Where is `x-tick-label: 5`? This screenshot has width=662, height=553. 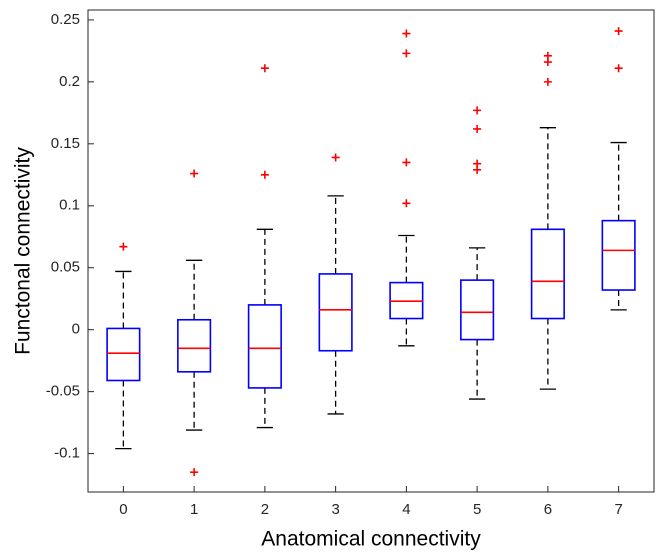
x-tick-label: 5 is located at coordinates (477, 509).